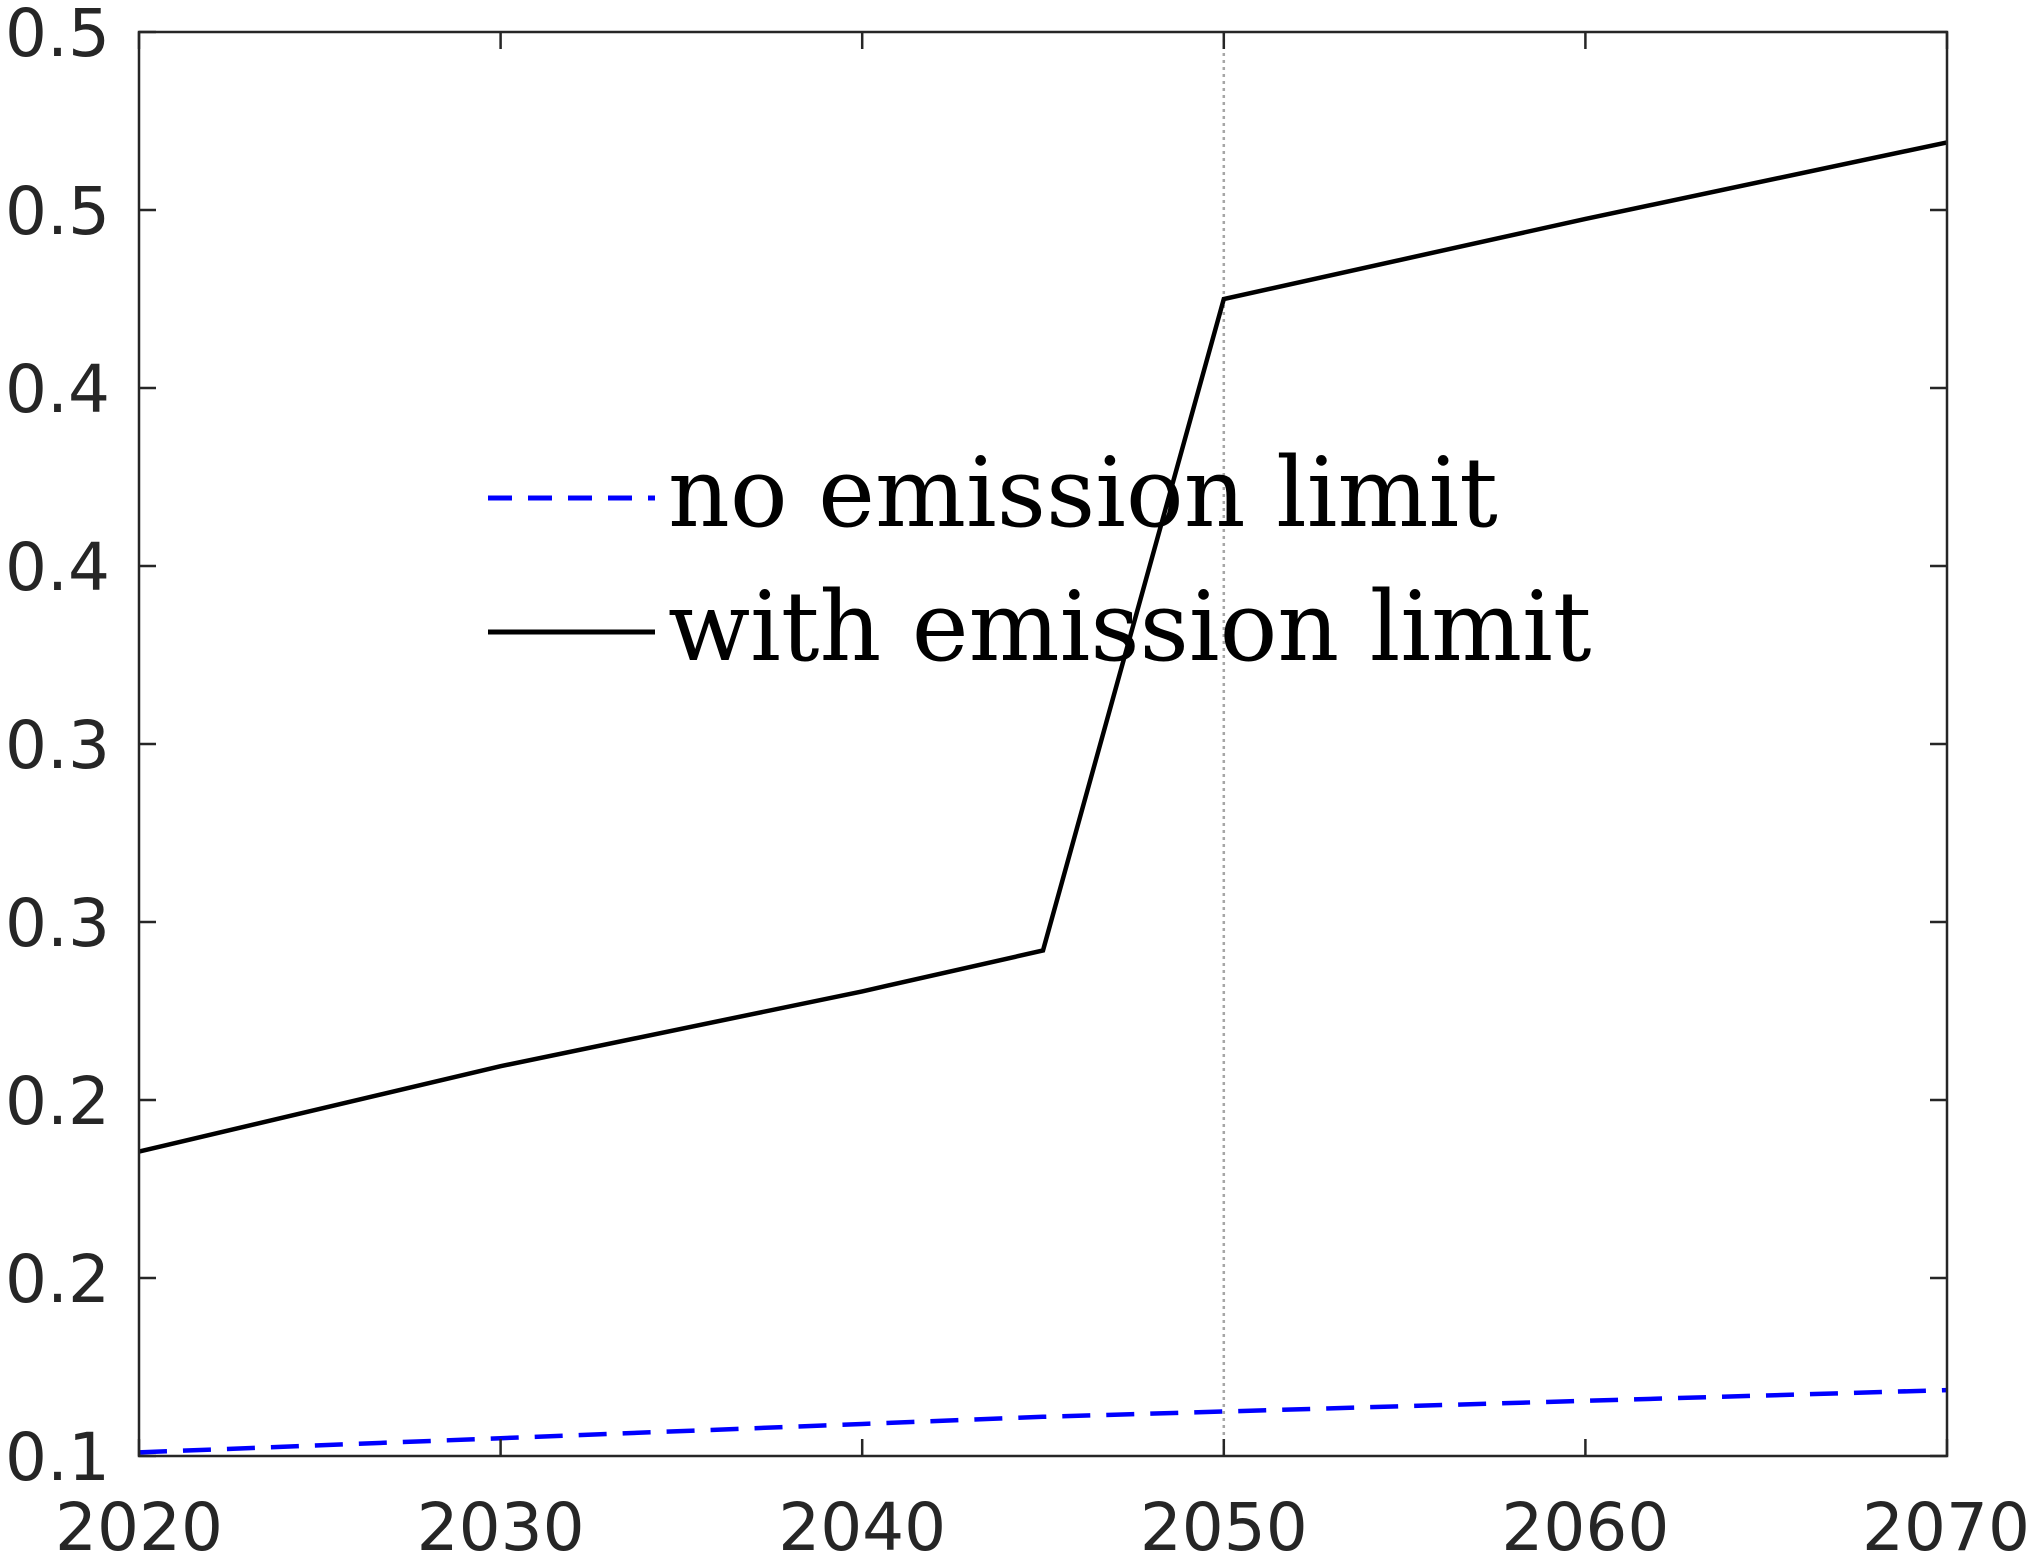  What do you see at coordinates (1039, 560) in the screenshot?
I see `legend: no emission limit with emission limit` at bounding box center [1039, 560].